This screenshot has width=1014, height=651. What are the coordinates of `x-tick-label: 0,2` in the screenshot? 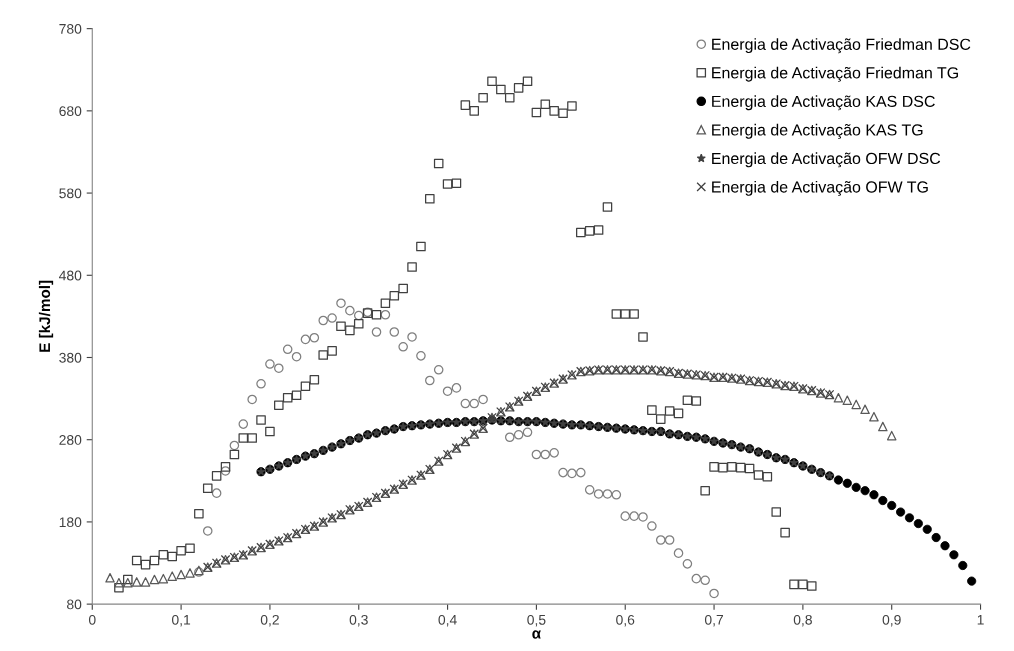 It's located at (269, 620).